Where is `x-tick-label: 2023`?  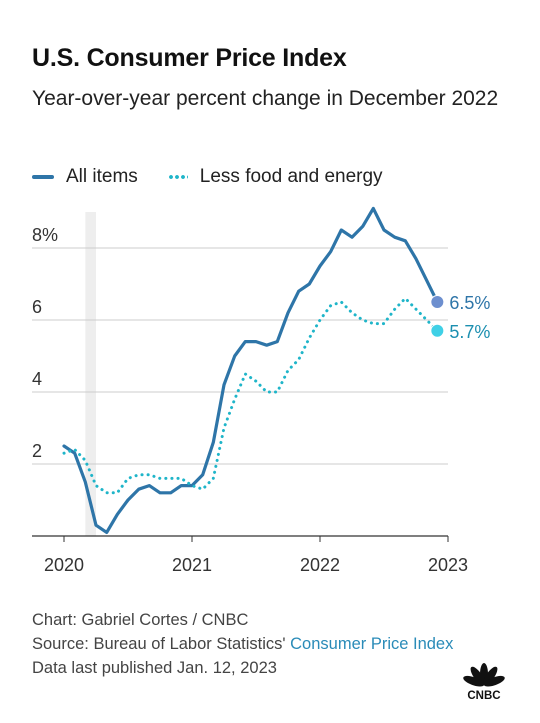 x-tick-label: 2023 is located at coordinates (448, 565).